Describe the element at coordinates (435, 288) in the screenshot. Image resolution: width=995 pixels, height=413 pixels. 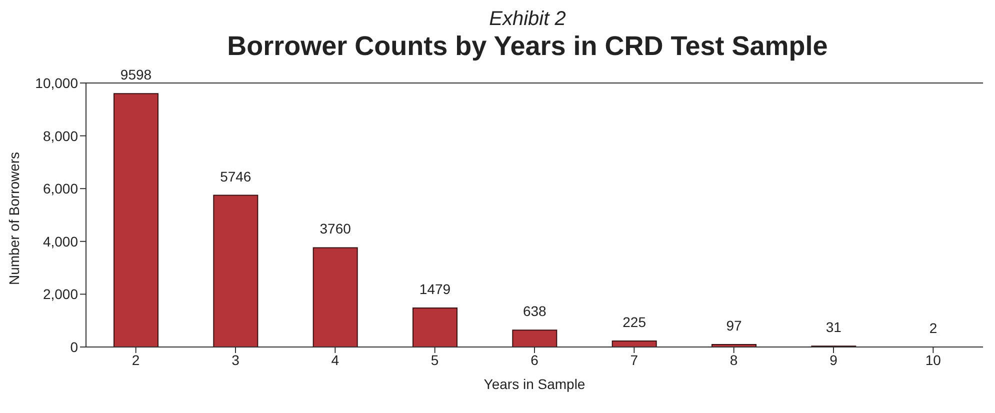
I see `data-label: 1479` at that location.